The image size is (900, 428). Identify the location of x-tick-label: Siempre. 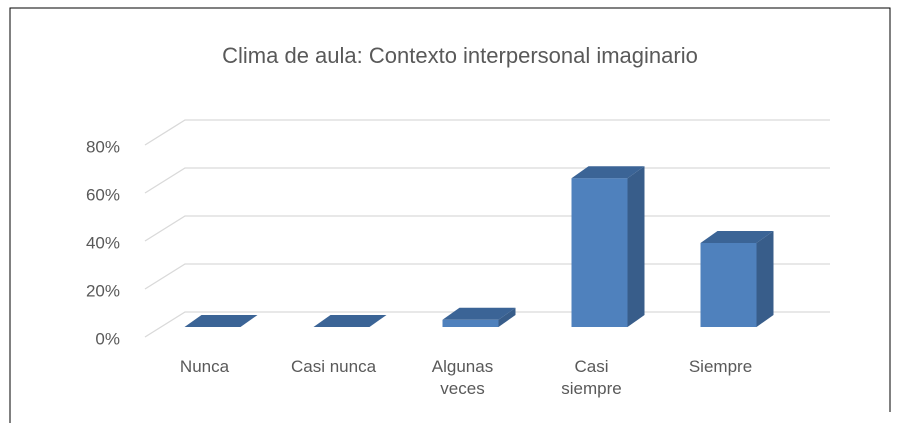
(720, 366).